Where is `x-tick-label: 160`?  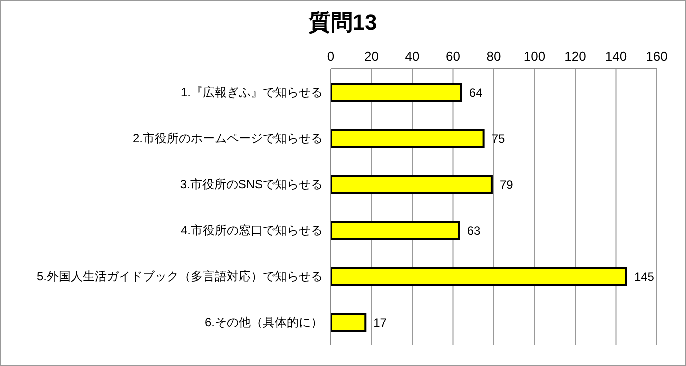
x-tick-label: 160 is located at coordinates (657, 56).